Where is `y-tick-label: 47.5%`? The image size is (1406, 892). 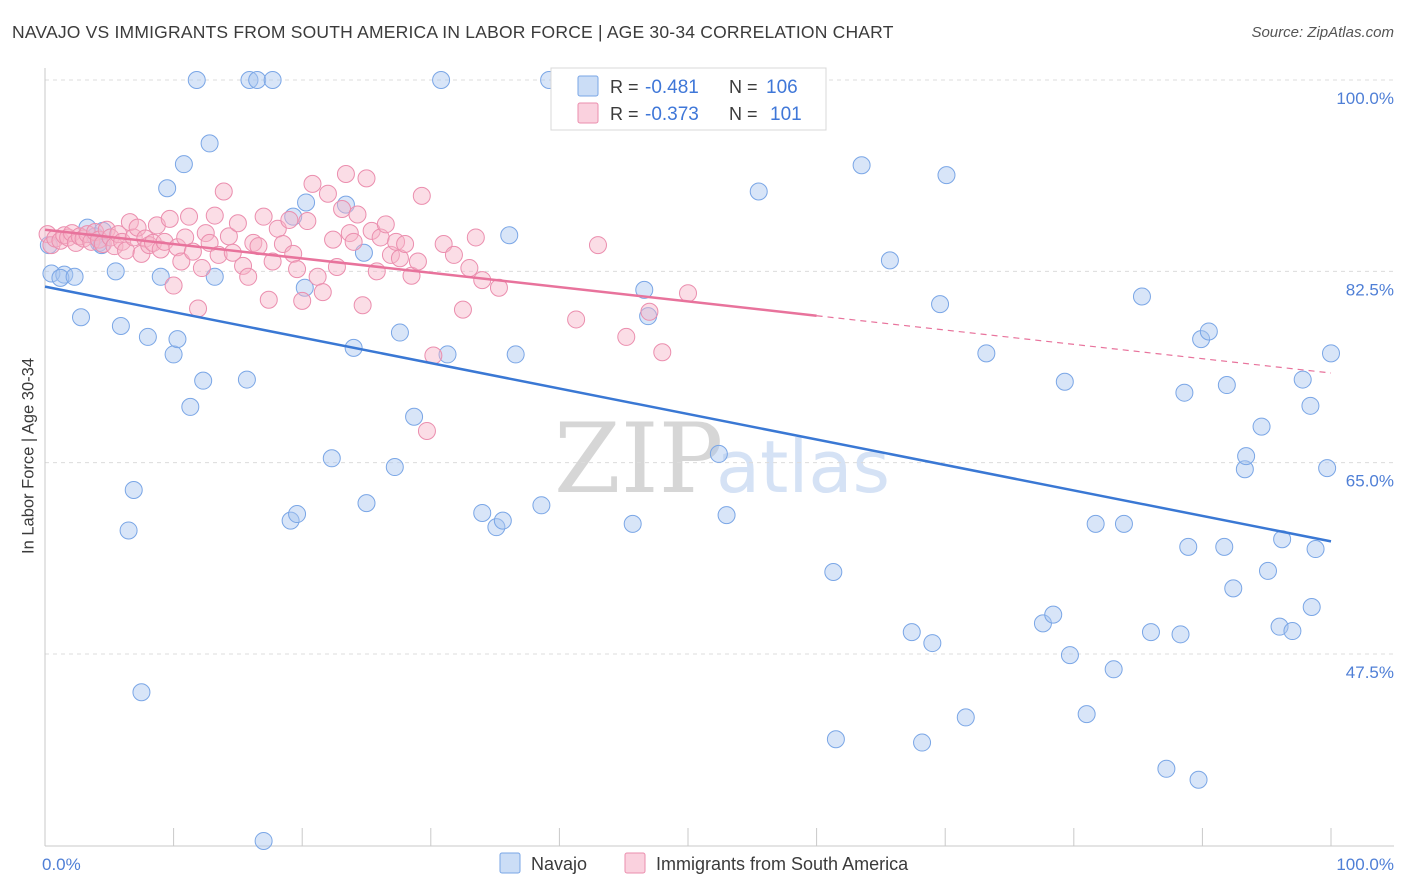 y-tick-label: 47.5% is located at coordinates (1370, 672).